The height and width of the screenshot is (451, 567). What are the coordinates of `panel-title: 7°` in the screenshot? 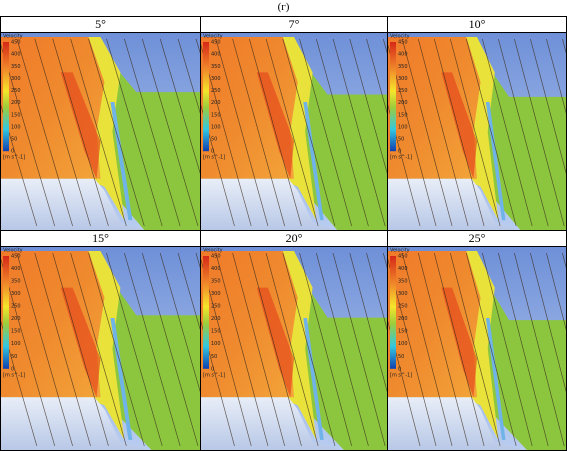 It's located at (294, 25).